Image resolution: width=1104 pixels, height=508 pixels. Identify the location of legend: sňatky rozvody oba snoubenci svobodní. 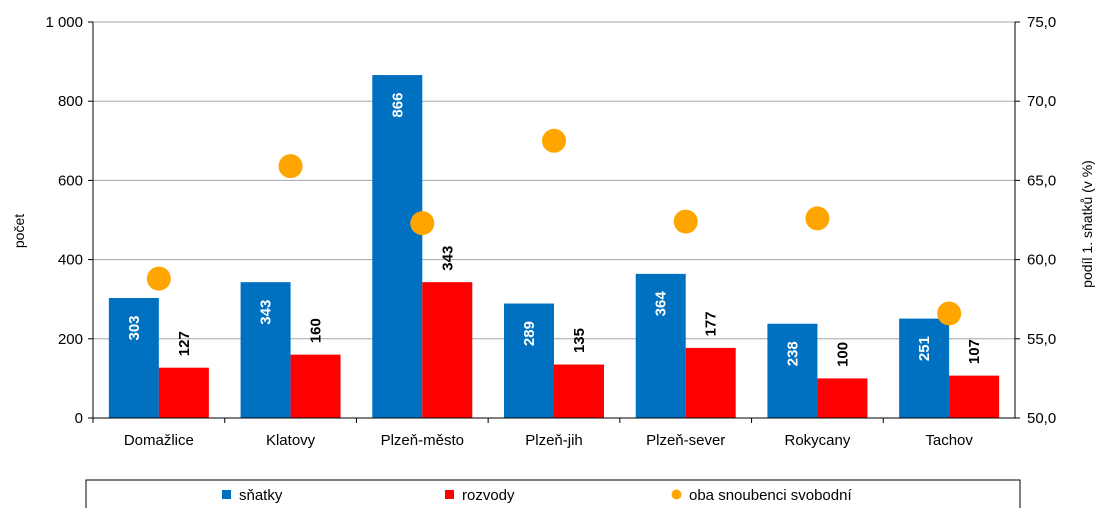
(553, 493).